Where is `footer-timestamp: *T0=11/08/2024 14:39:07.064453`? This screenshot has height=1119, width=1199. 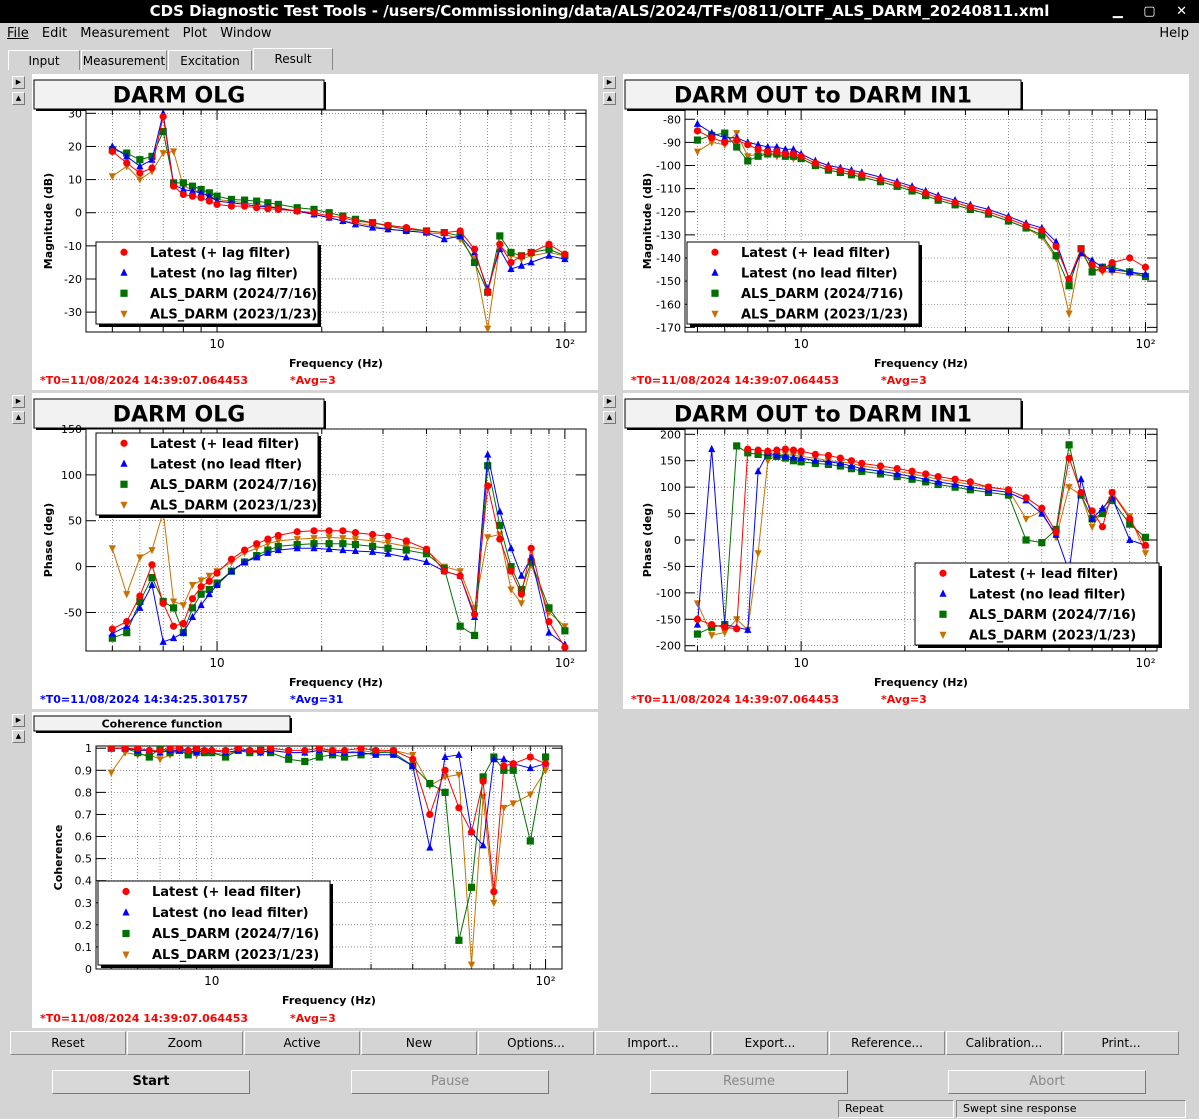
footer-timestamp: *T0=11/08/2024 14:39:07.064453 is located at coordinates (144, 380).